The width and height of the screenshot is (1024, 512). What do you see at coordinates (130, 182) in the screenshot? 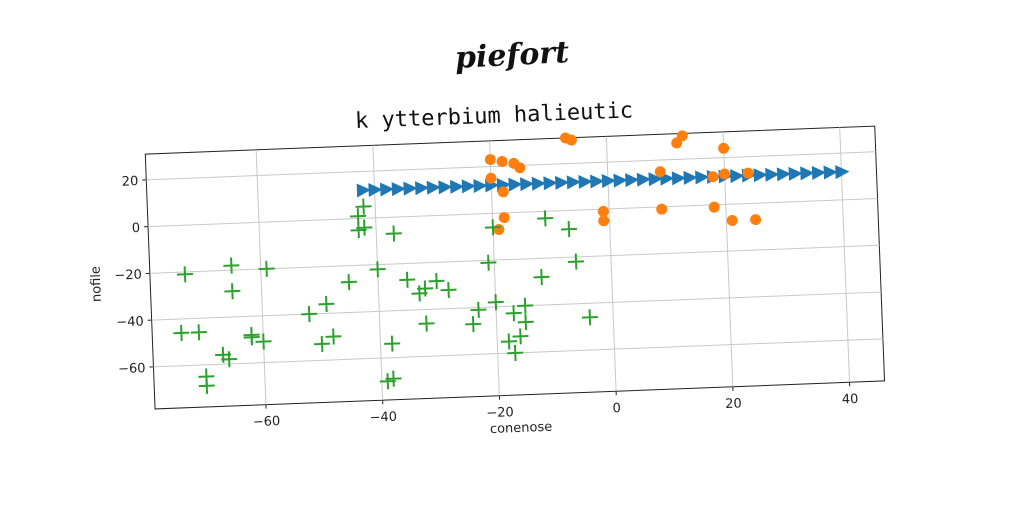
I see `y-tick-label: 20` at bounding box center [130, 182].